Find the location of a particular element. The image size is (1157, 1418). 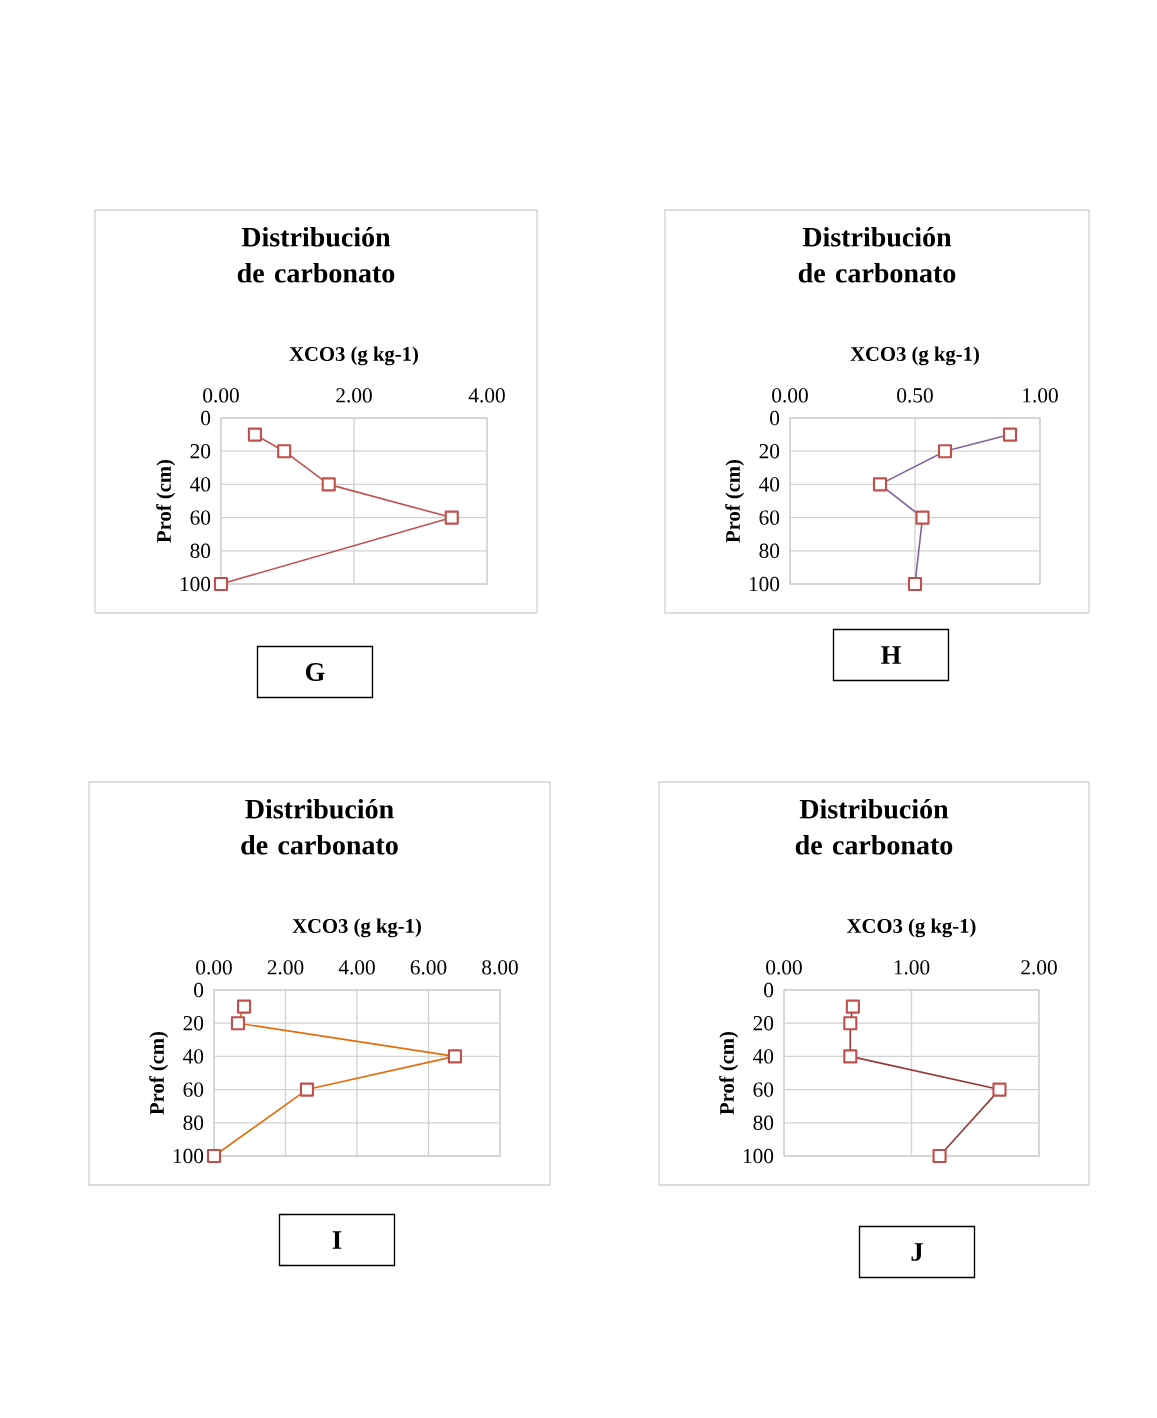

x-tick-label: 6.00 is located at coordinates (428, 967).